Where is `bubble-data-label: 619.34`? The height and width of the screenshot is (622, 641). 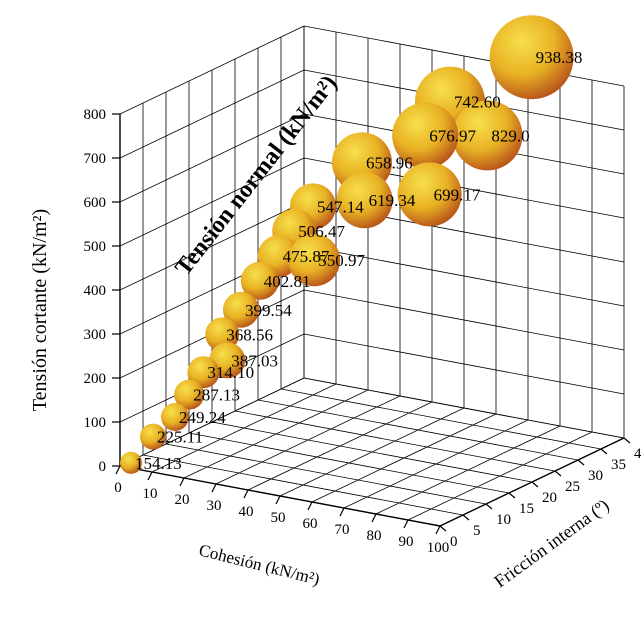
bubble-data-label: 619.34 is located at coordinates (392, 200).